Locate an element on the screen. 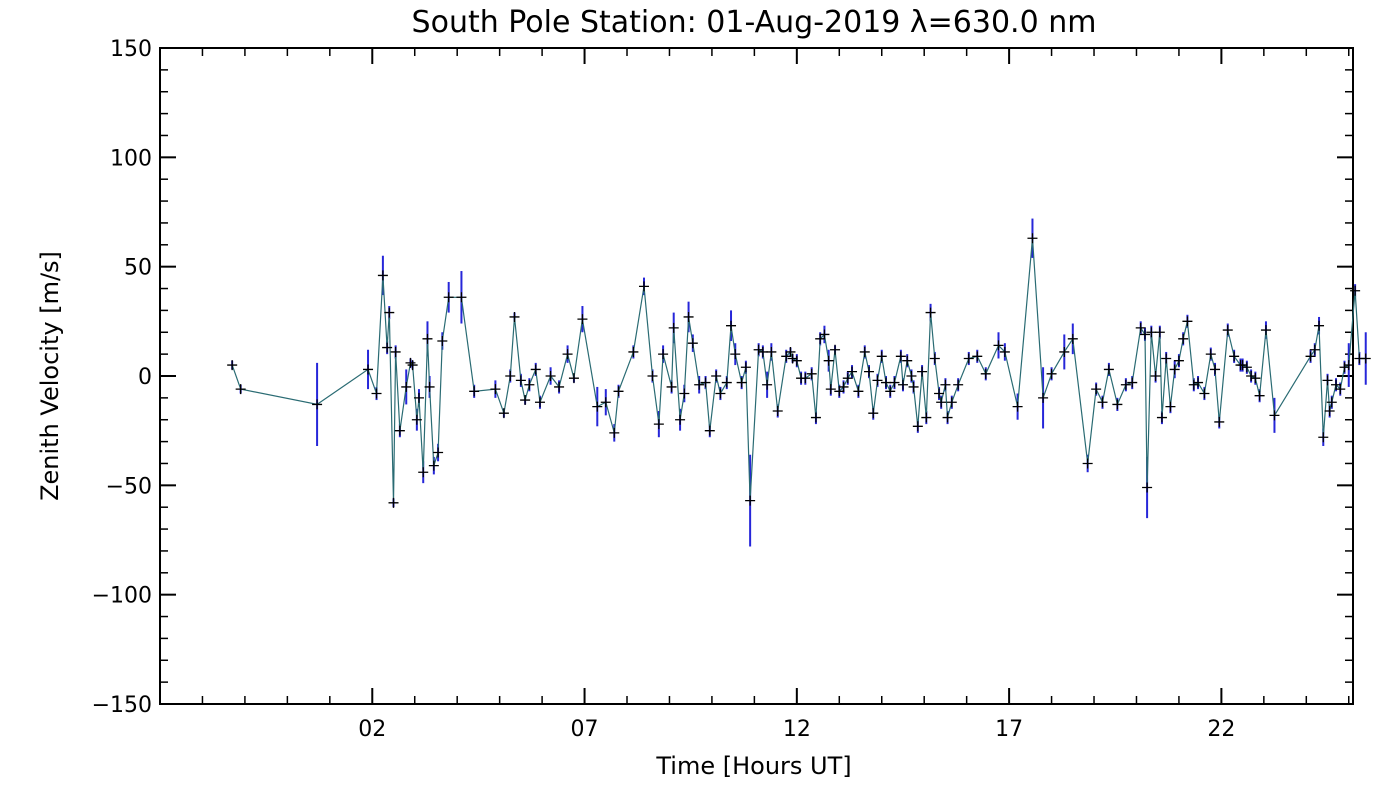  y-axis-label: Zenith Velocity [m/s] is located at coordinates (50, 376).